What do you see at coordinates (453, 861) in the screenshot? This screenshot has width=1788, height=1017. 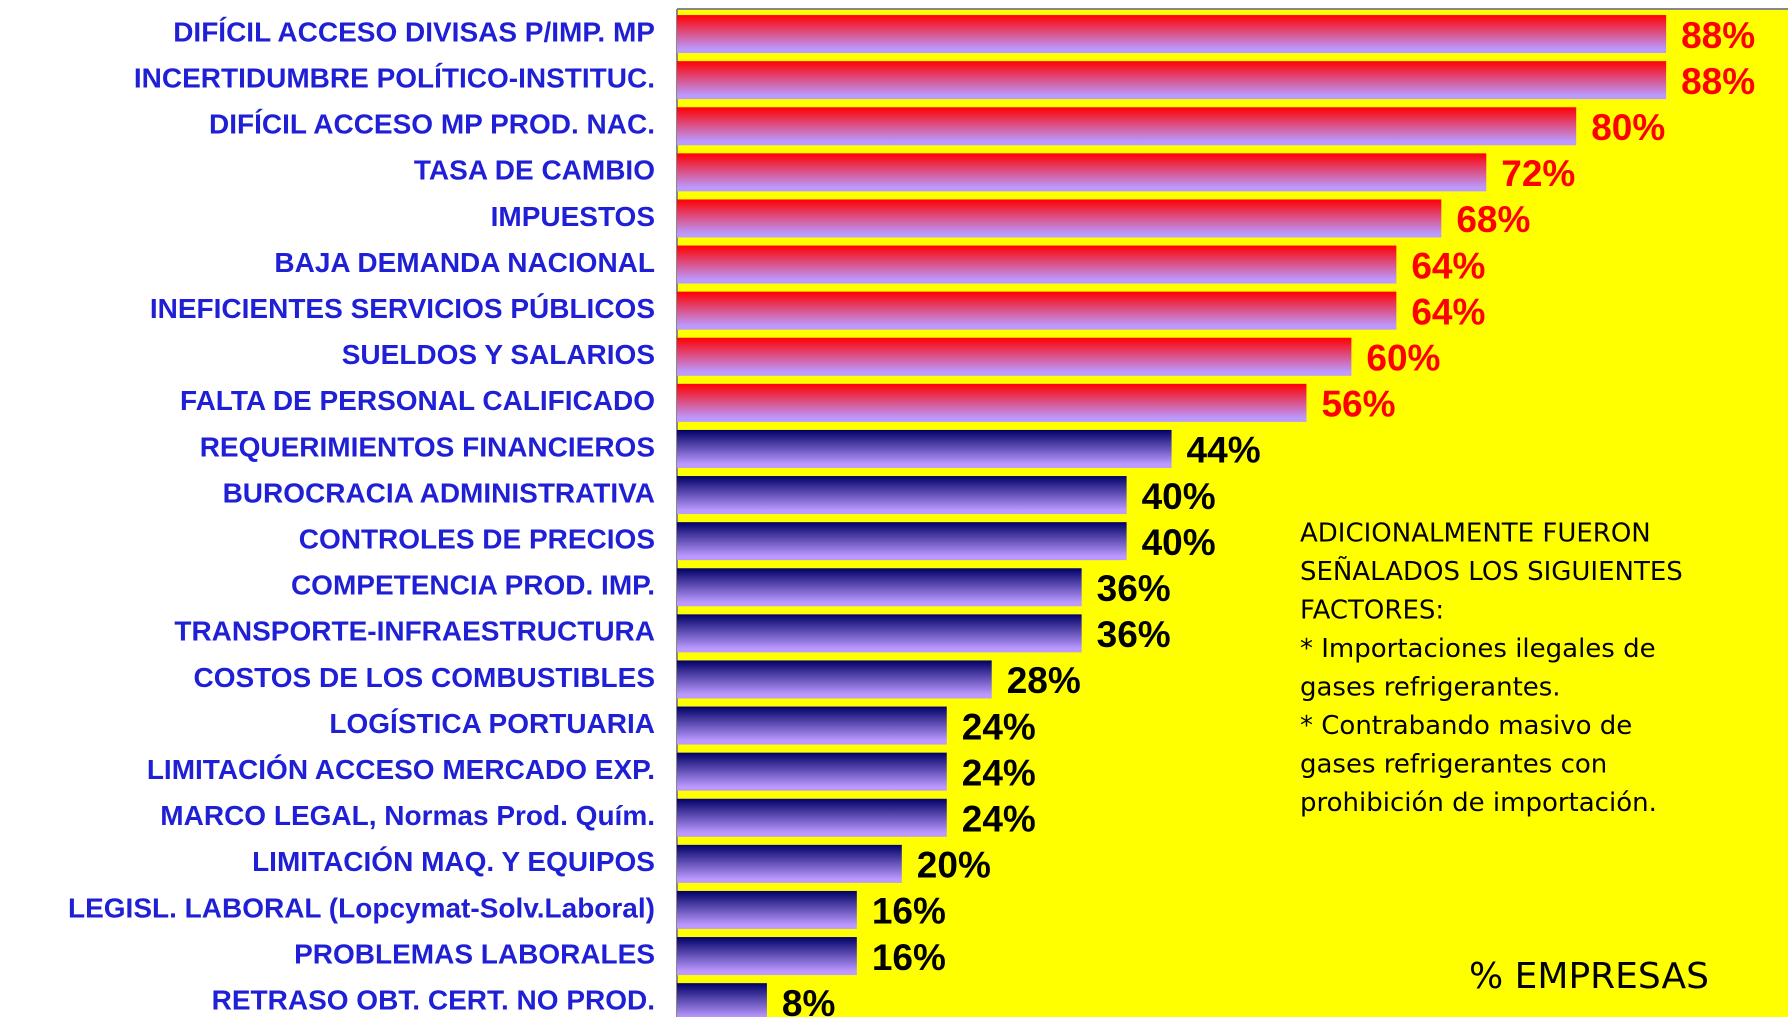 I see `category-label: LIMITACIÓN MAQ. Y EQUIPOS` at bounding box center [453, 861].